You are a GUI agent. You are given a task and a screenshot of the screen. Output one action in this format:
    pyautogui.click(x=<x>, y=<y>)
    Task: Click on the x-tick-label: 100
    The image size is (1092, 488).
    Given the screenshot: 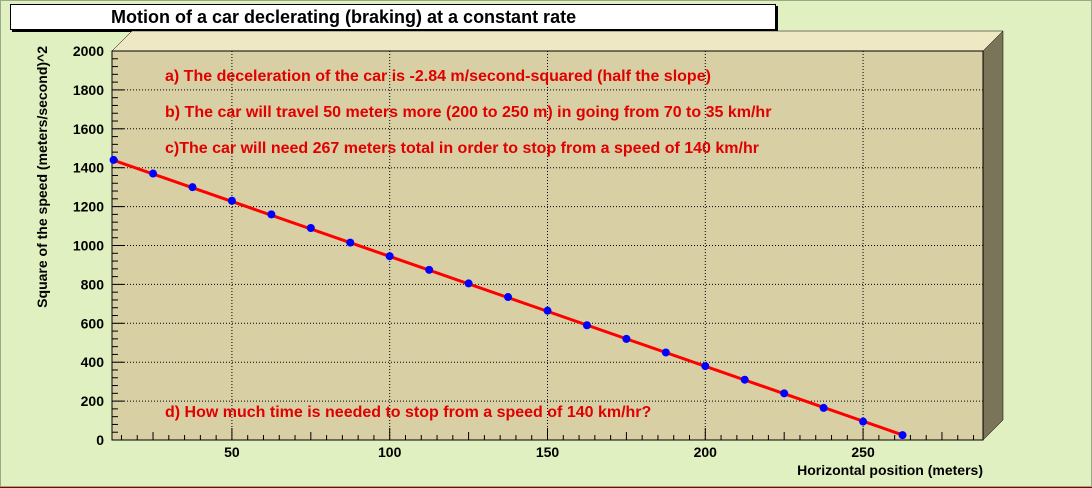 What is the action you would take?
    pyautogui.click(x=390, y=452)
    